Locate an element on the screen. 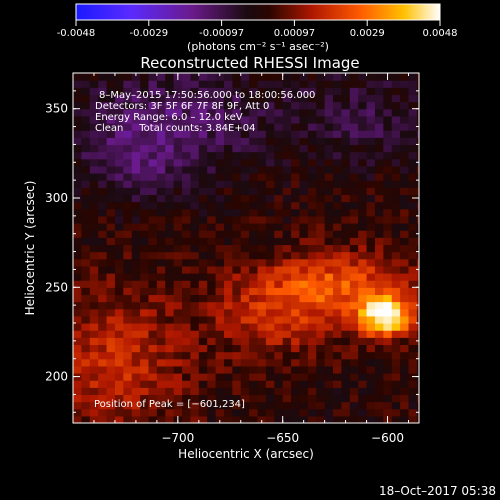 The width and height of the screenshot is (500, 500). y-tick-label: 350 is located at coordinates (56, 109).